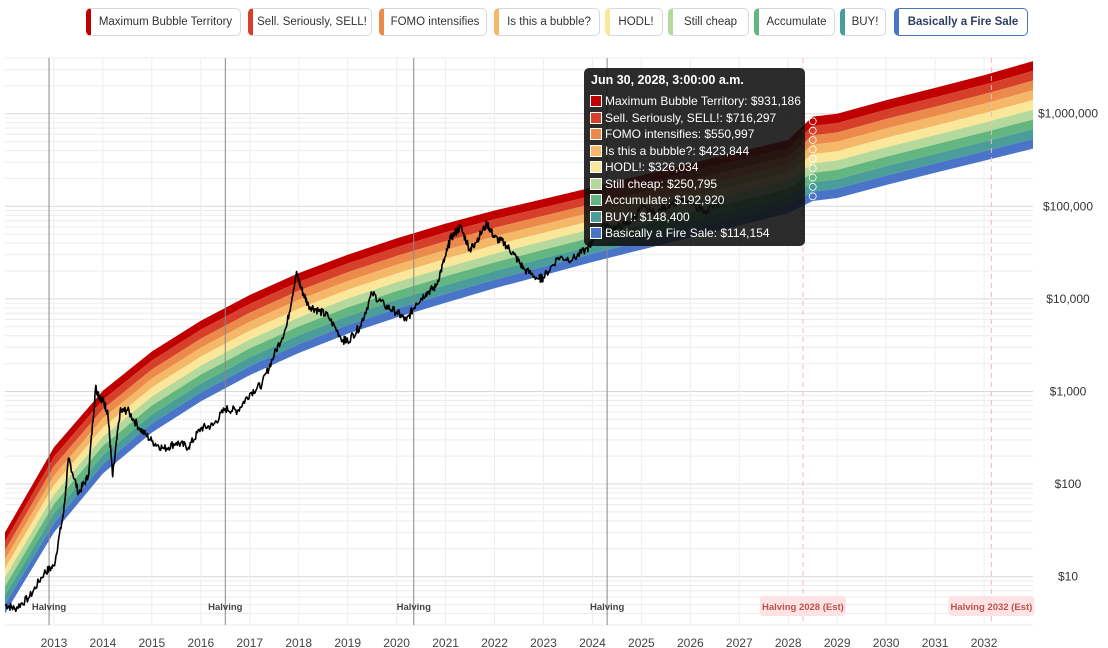 This screenshot has width=1108, height=648. Describe the element at coordinates (249, 642) in the screenshot. I see `x-tick-label: 2017` at that location.